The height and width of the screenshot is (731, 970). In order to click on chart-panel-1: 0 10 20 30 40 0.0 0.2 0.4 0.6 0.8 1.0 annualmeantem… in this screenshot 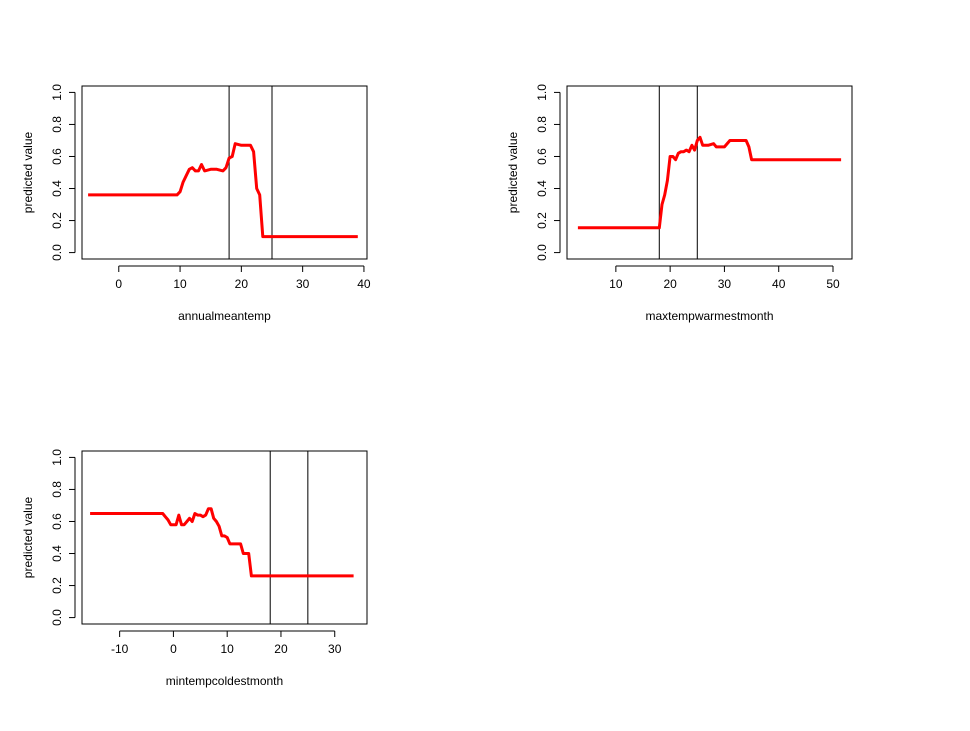, I will do `click(196, 203)`.